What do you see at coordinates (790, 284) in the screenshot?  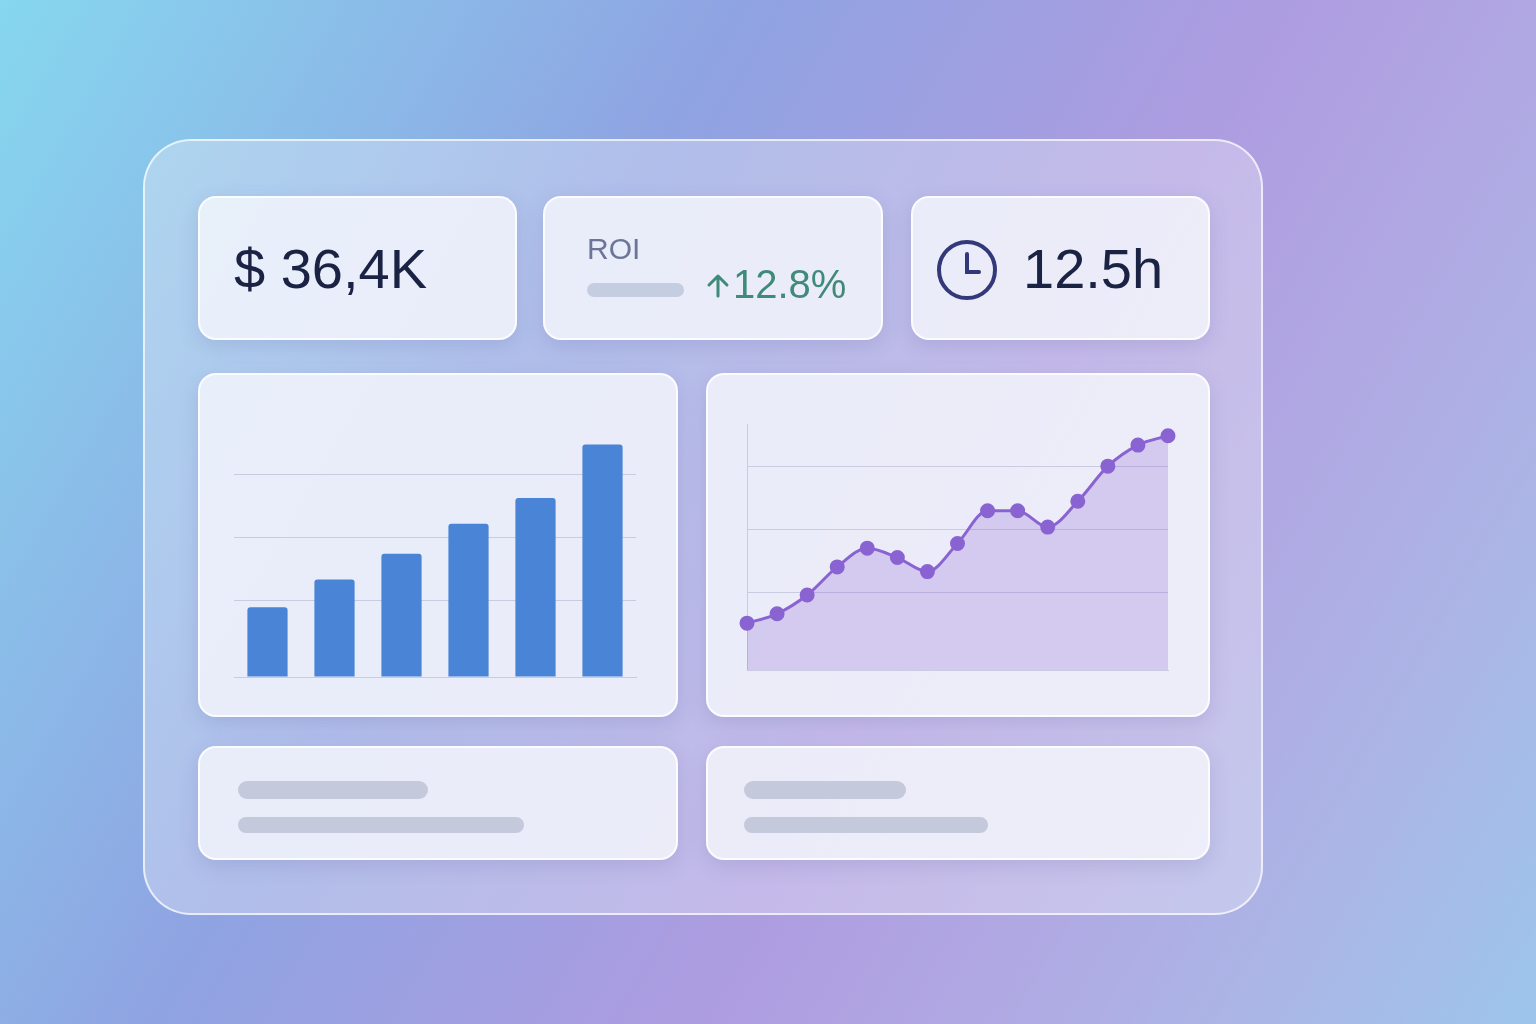 I see `text: 12.8%` at bounding box center [790, 284].